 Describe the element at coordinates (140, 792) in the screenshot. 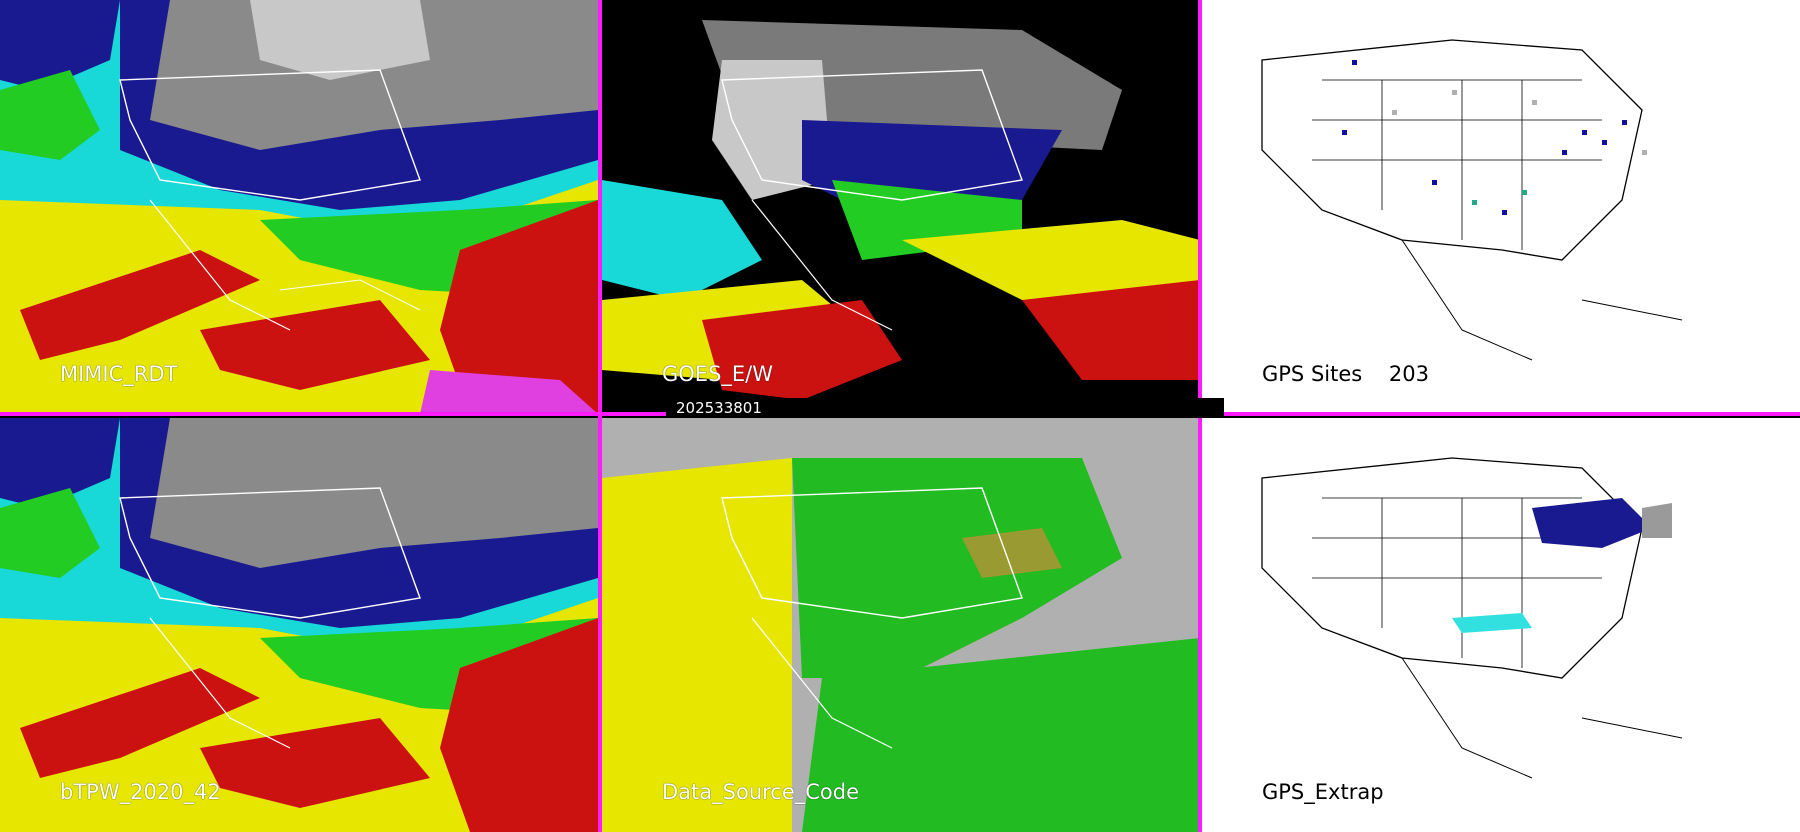

I see `panel-label: bTPW_2020_42` at that location.